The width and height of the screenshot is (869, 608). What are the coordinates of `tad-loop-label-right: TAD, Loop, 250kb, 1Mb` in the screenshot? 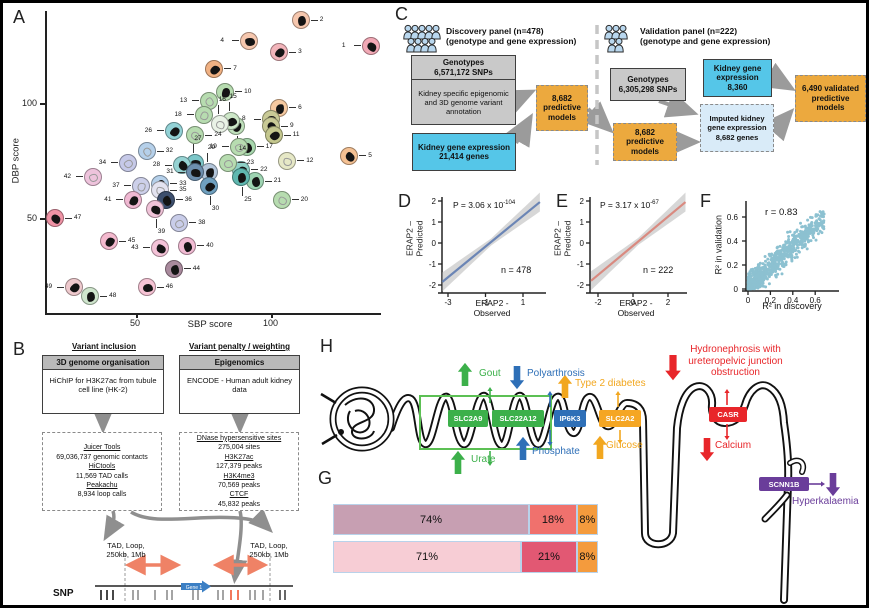 It's located at (269, 550).